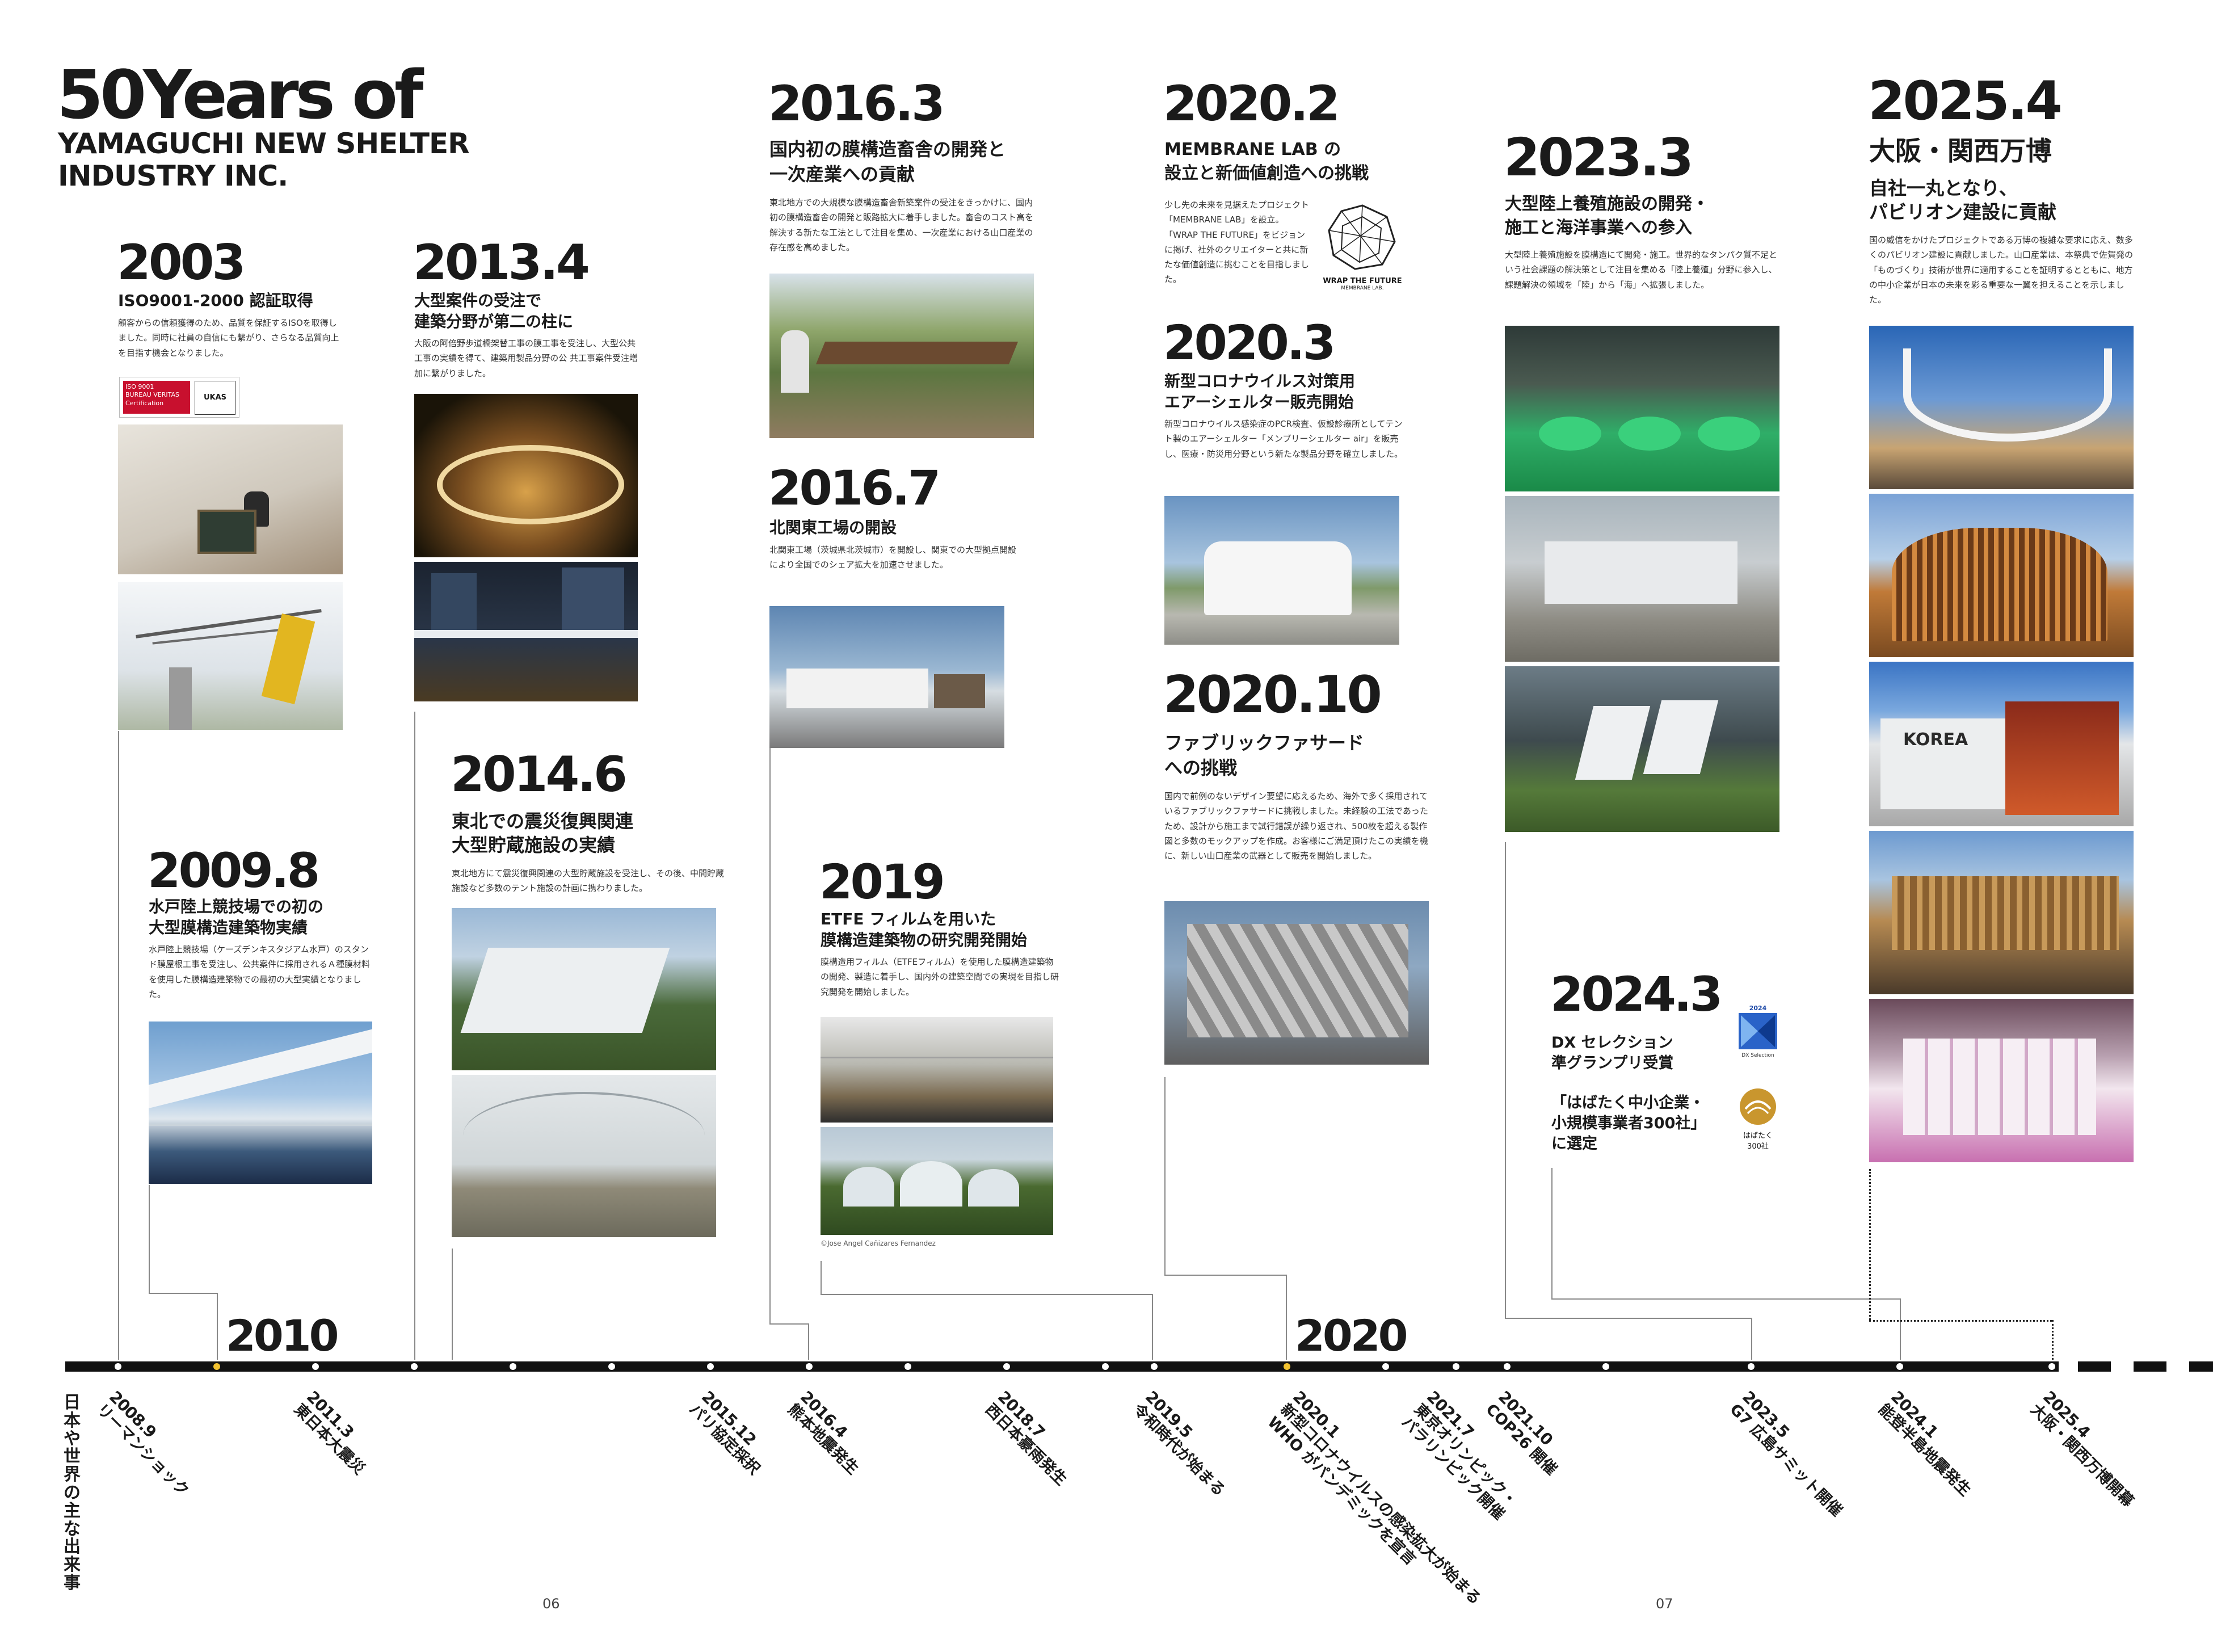  What do you see at coordinates (1965, 101) in the screenshot?
I see `year-2025: 2025.4` at bounding box center [1965, 101].